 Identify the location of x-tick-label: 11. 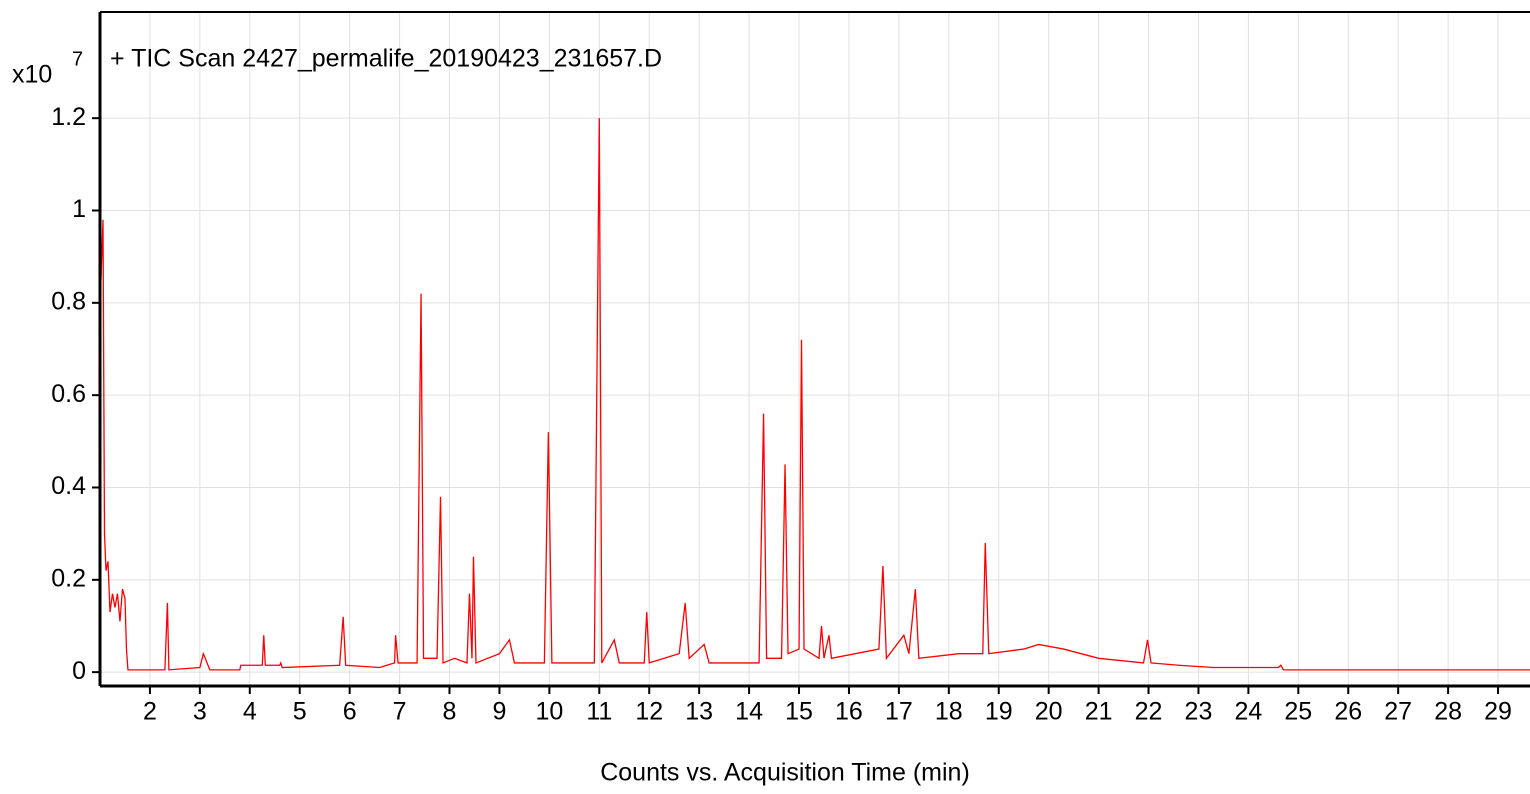
(599, 712).